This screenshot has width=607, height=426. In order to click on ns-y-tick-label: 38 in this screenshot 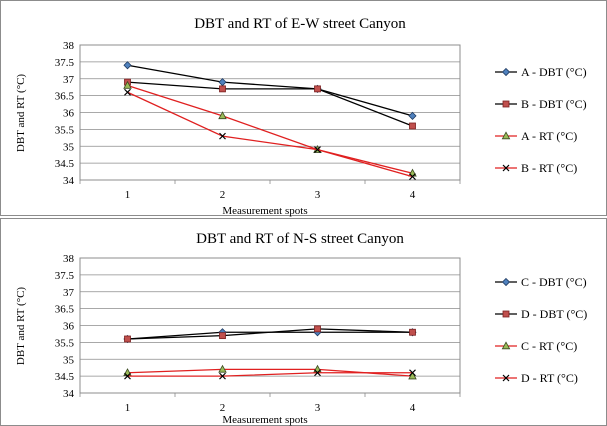, I will do `click(69, 259)`.